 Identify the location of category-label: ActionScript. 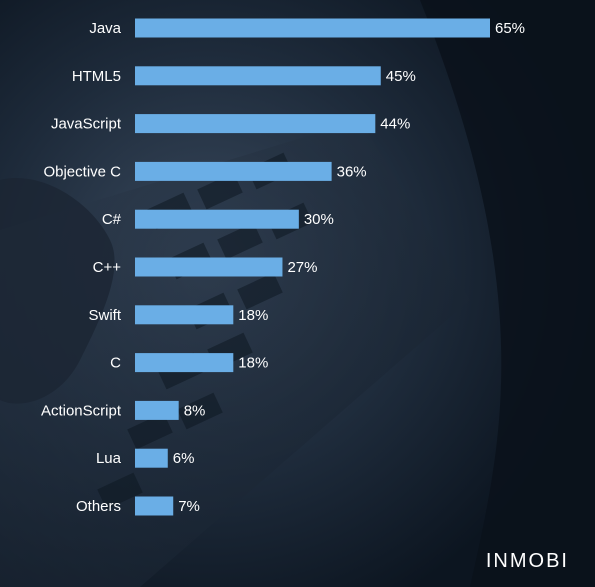
(81, 410).